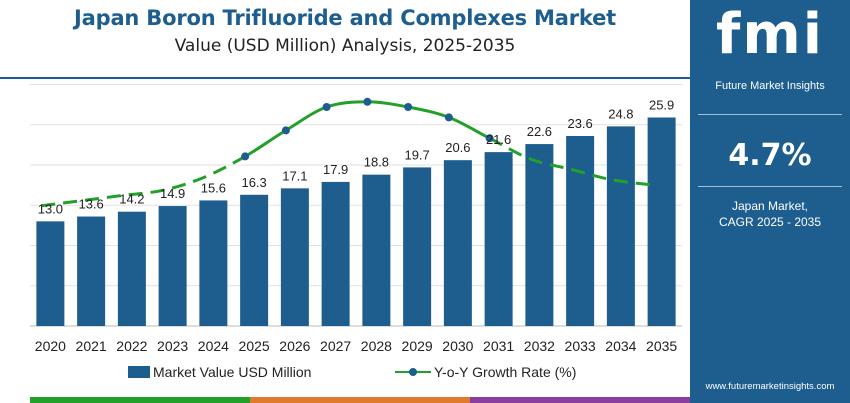 This screenshot has height=403, width=850. Describe the element at coordinates (50, 346) in the screenshot. I see `x-tick-label: 2020` at that location.